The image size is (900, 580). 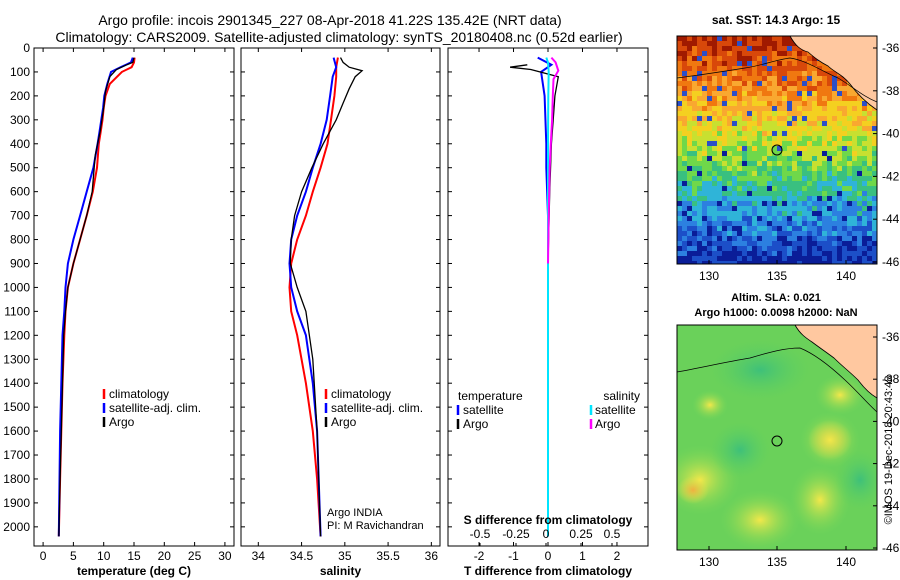 I want to click on s-difference-tick-label: -0.5, so click(x=480, y=534).